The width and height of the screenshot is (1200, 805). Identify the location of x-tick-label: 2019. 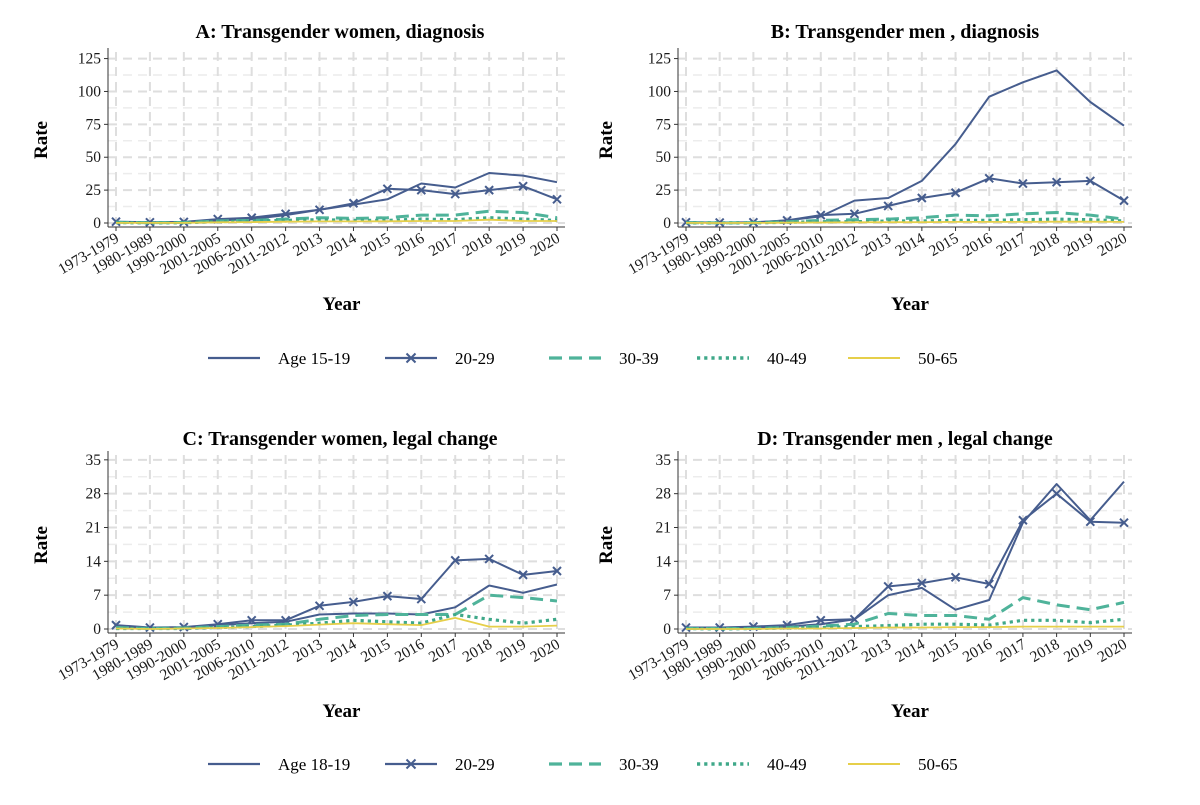
(1079, 245).